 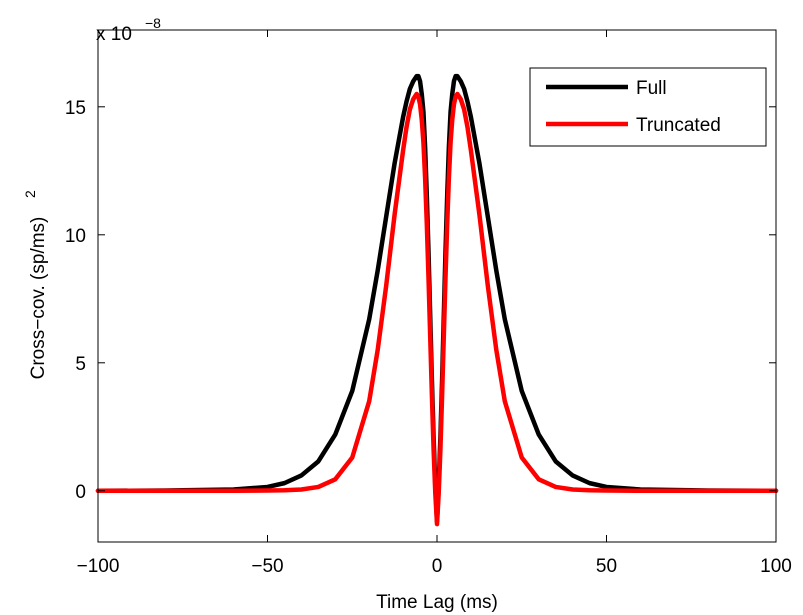 What do you see at coordinates (98, 566) in the screenshot?
I see `x-tick-label: −100` at bounding box center [98, 566].